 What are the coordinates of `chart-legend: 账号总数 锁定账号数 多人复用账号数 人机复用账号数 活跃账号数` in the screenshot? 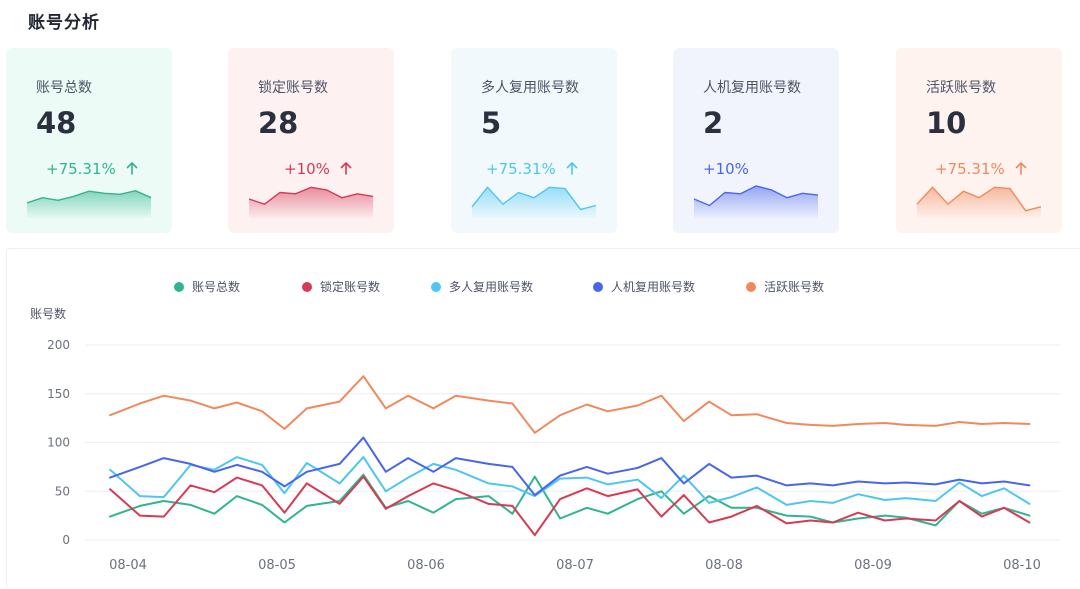 It's located at (500, 287).